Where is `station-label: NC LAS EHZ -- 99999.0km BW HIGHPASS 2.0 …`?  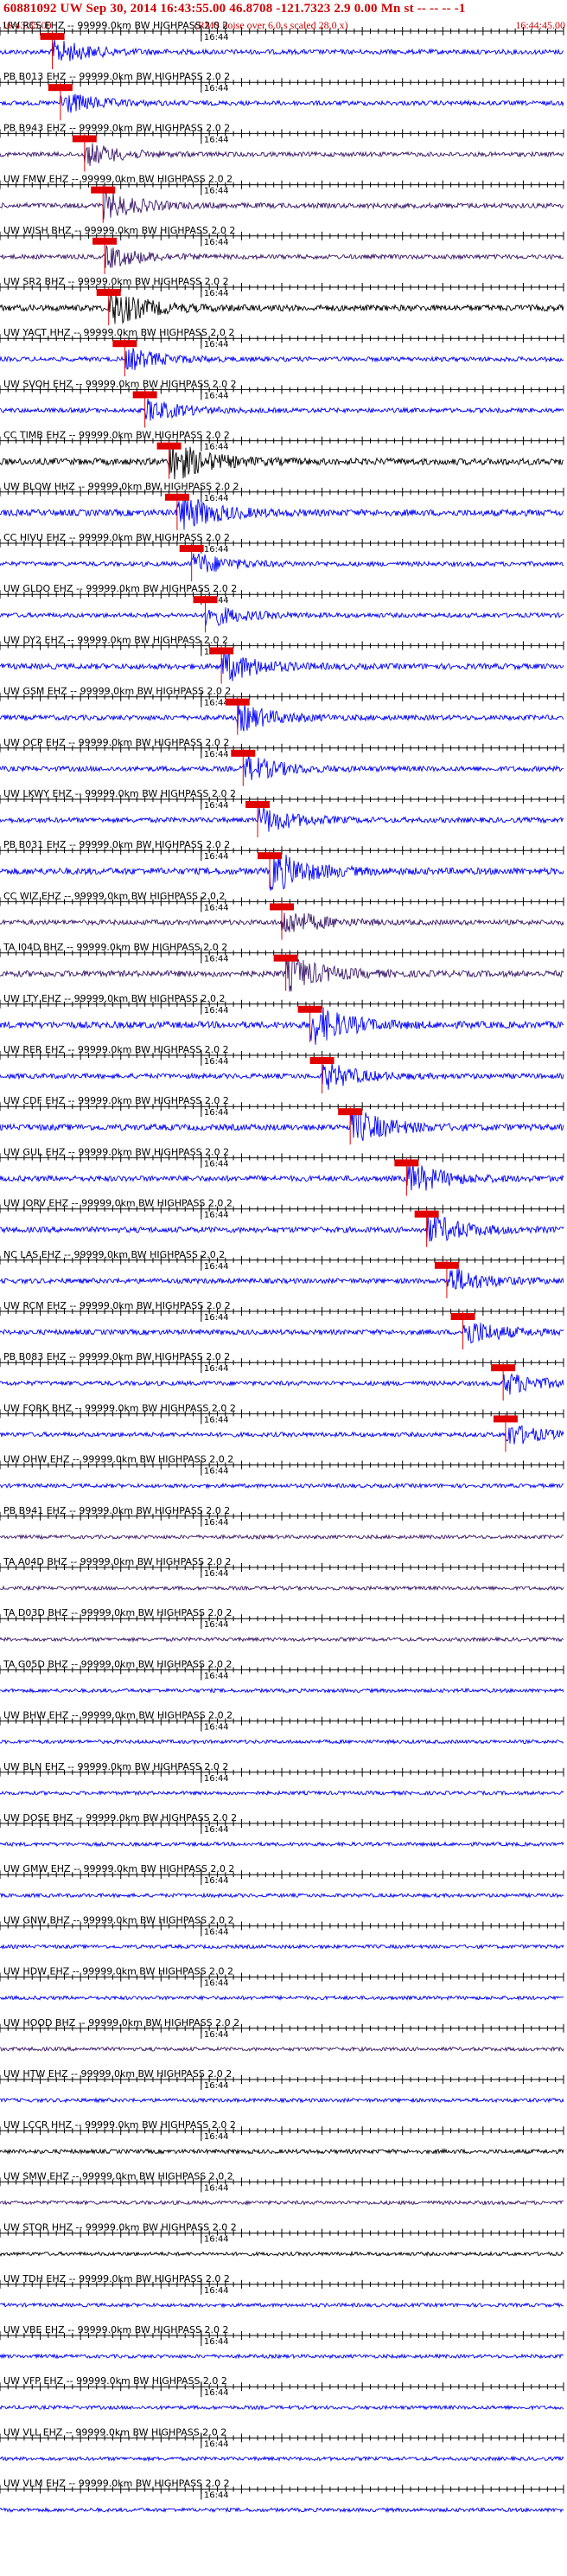
station-label: NC LAS EHZ -- 99999.0km BW HIGHPASS 2.0 … is located at coordinates (114, 1254).